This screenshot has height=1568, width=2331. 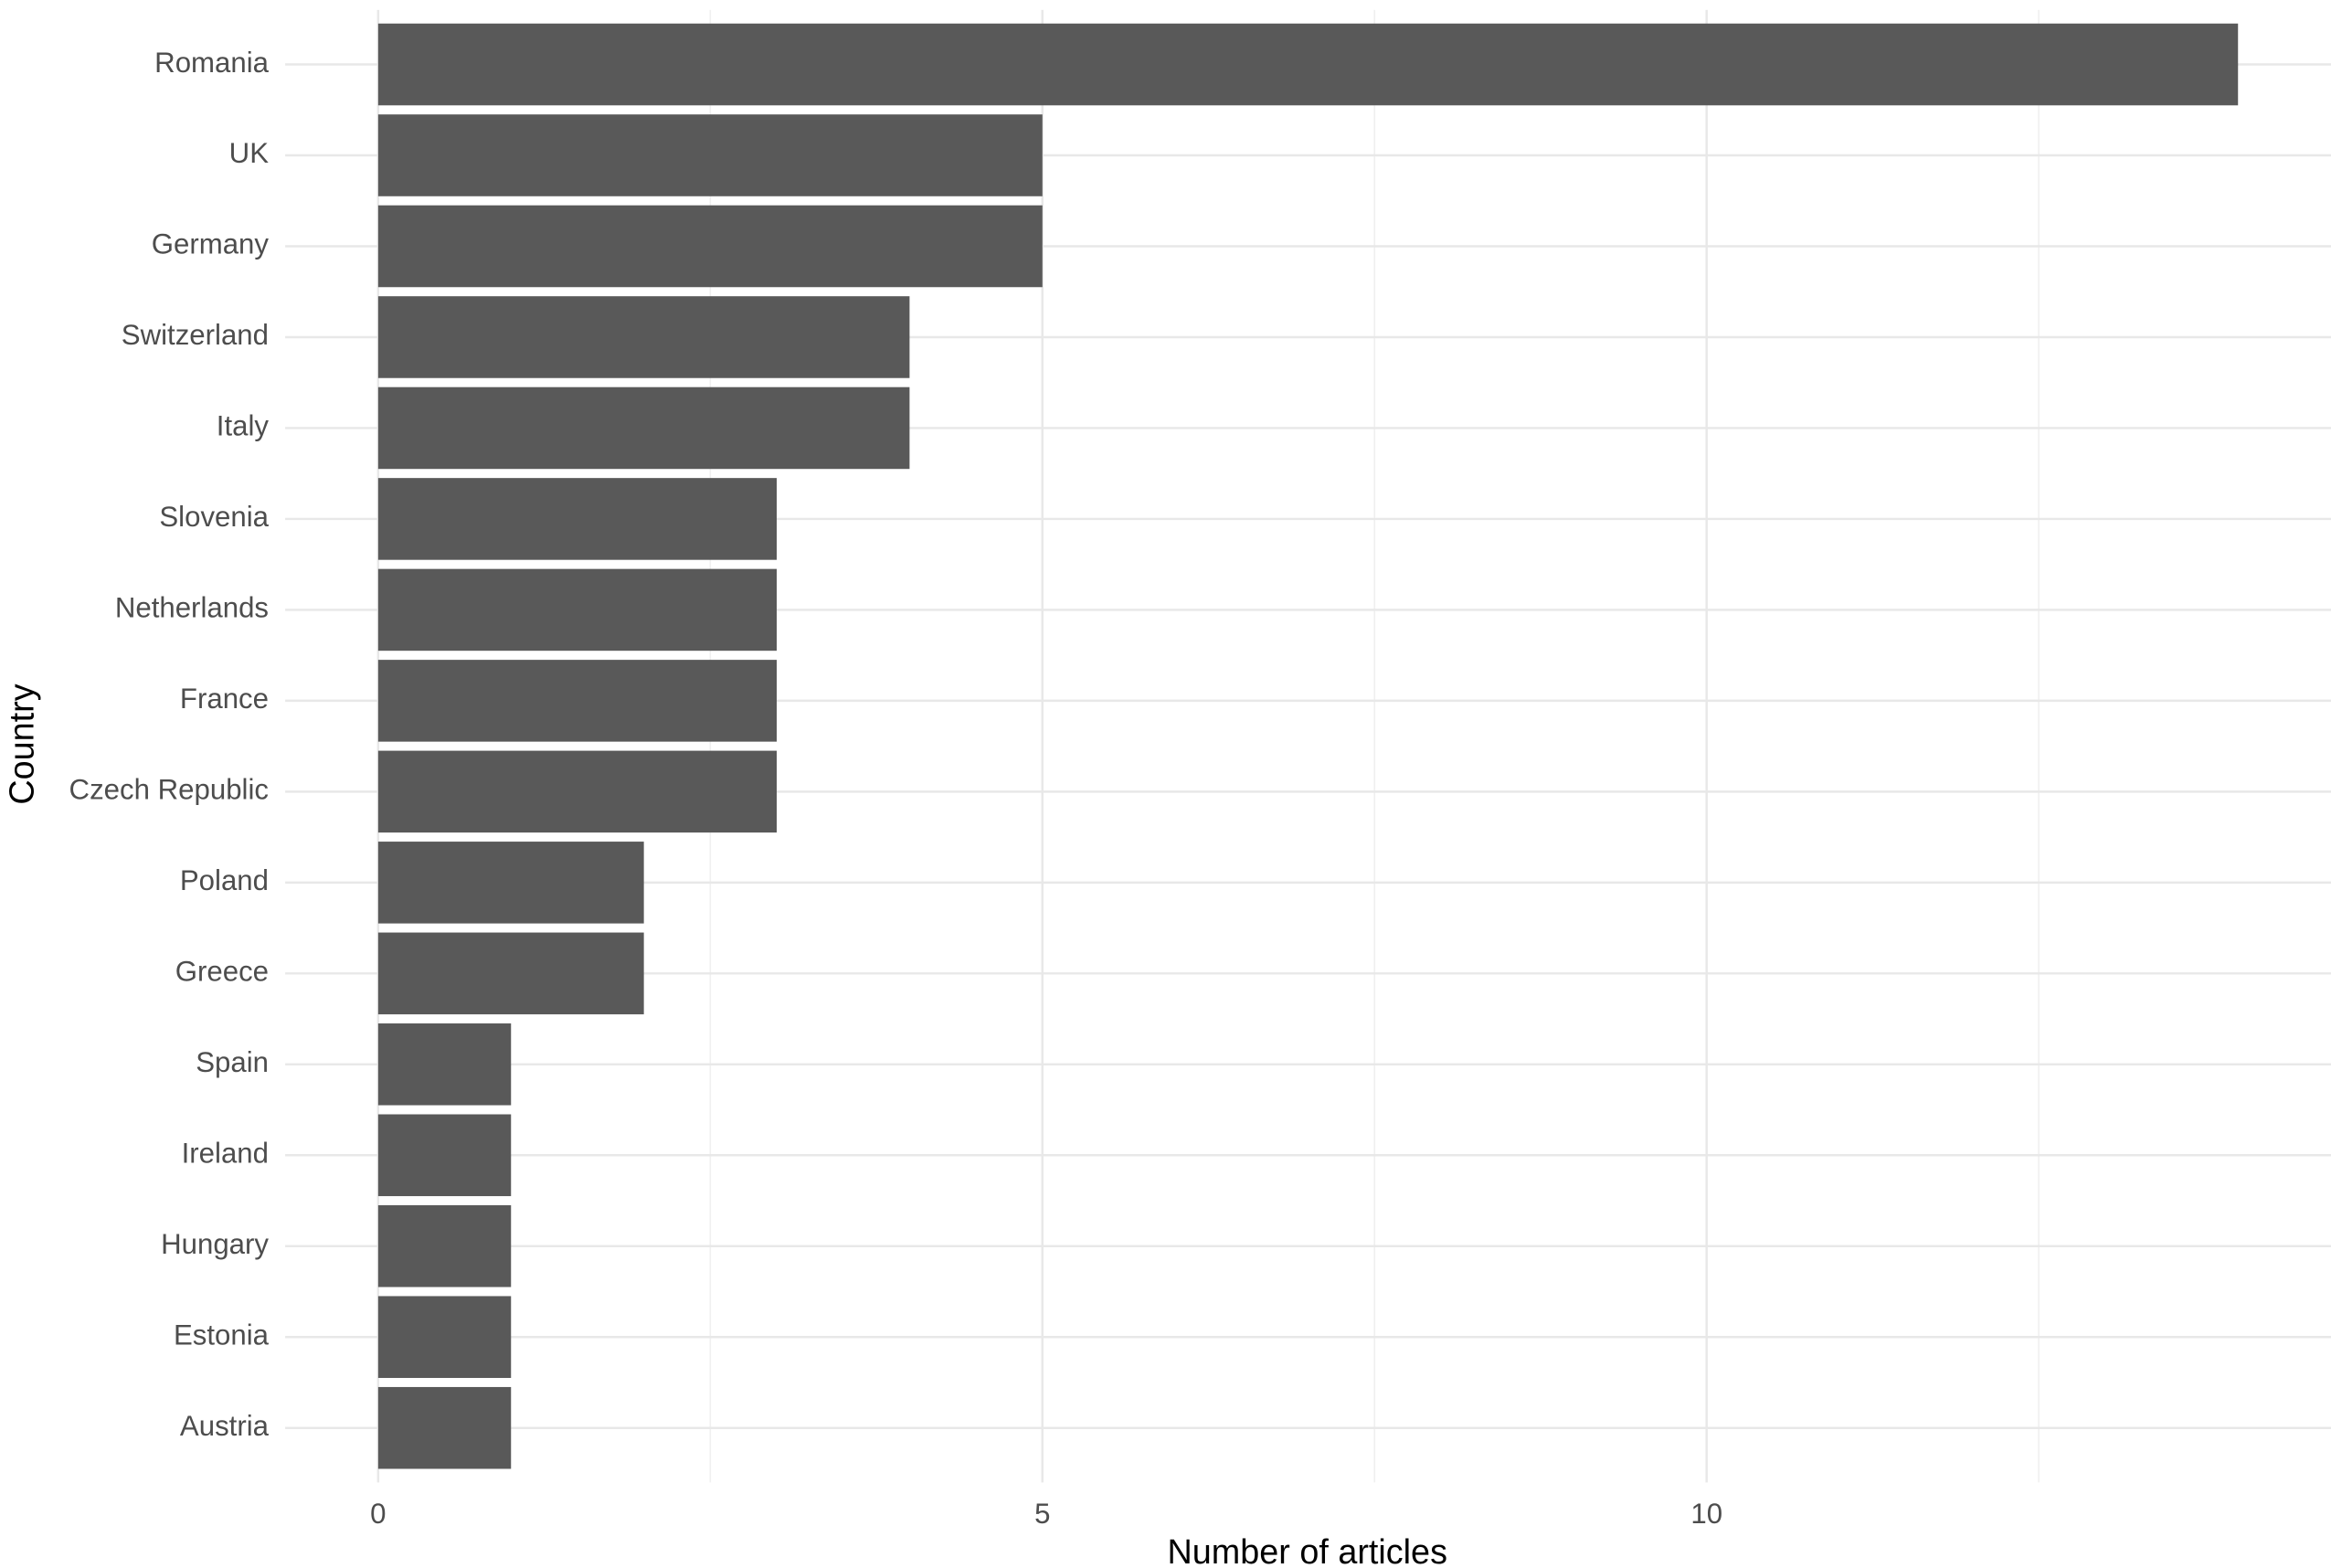 What do you see at coordinates (232, 1062) in the screenshot?
I see `y-tick-label: Spain` at bounding box center [232, 1062].